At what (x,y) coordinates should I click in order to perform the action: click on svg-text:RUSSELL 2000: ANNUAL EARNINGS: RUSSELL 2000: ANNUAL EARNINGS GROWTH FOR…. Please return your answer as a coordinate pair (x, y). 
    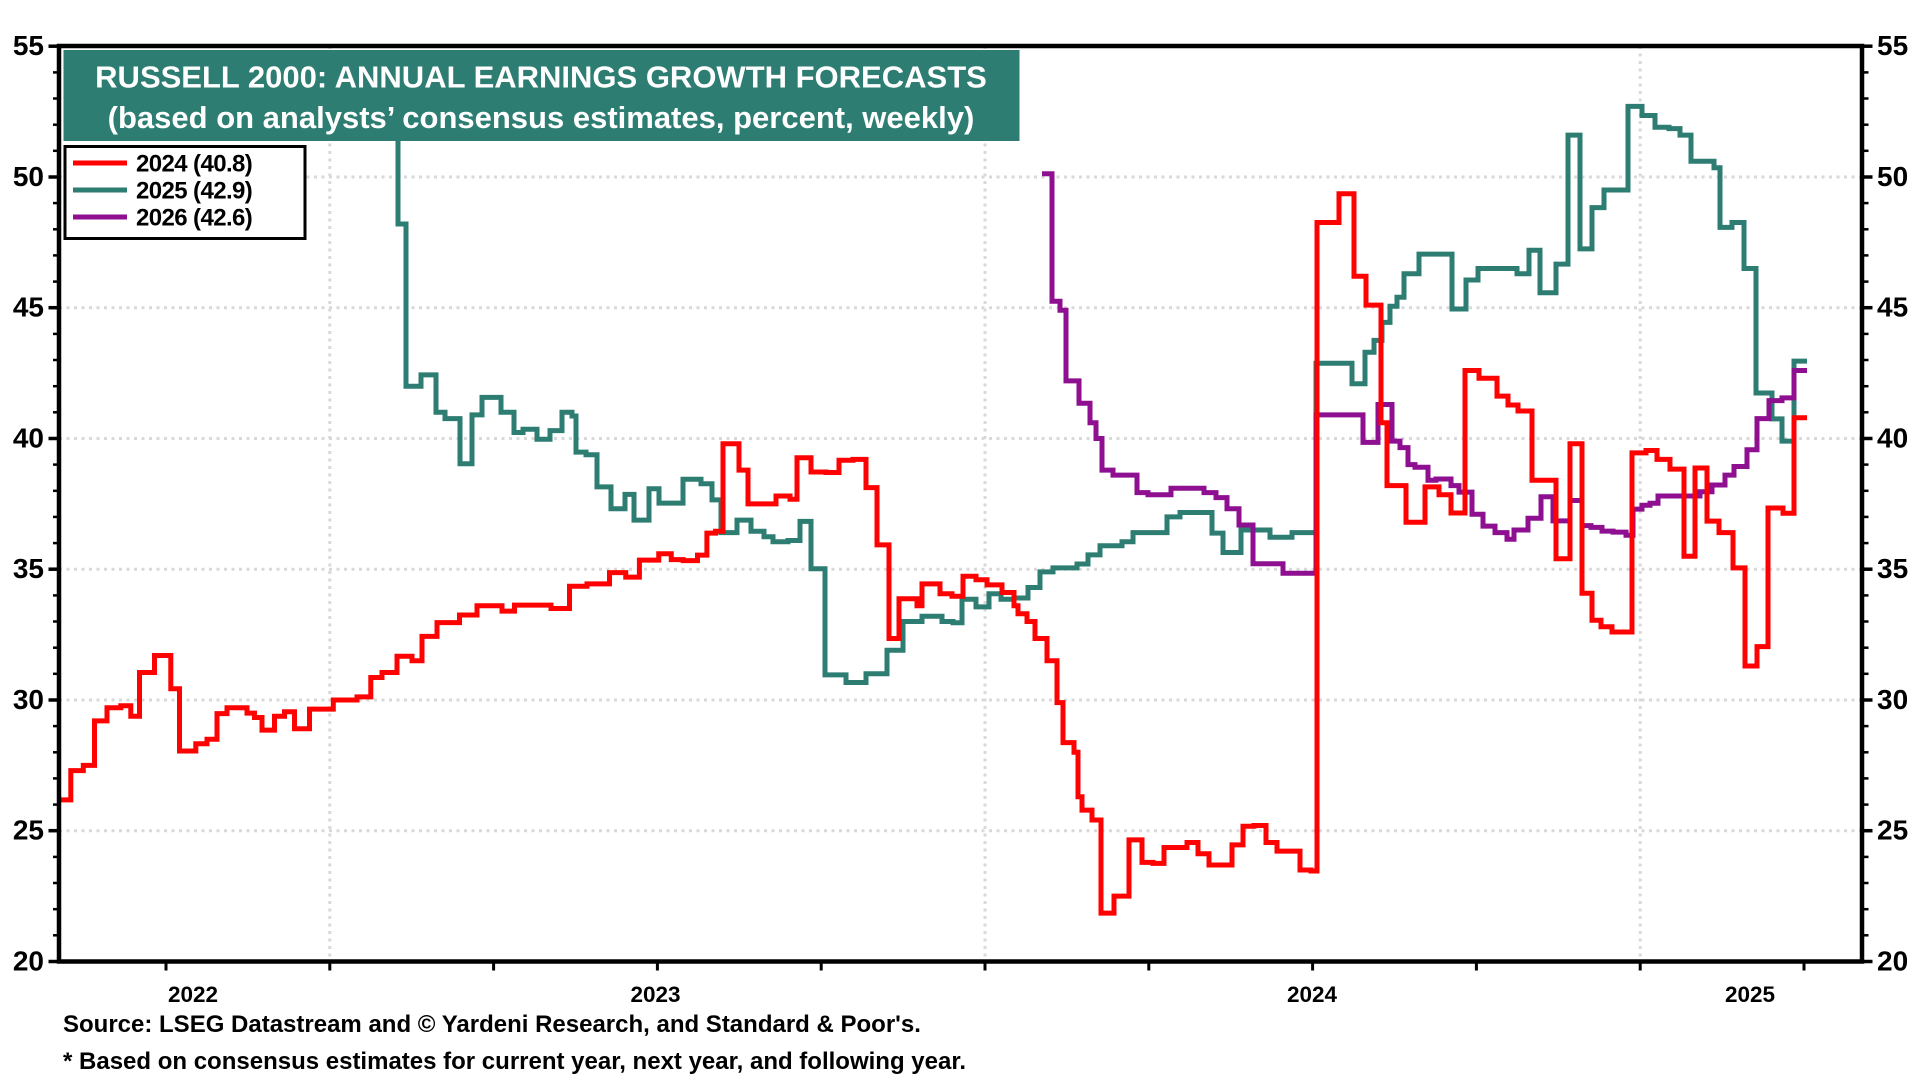
    Looking at the image, I should click on (541, 77).